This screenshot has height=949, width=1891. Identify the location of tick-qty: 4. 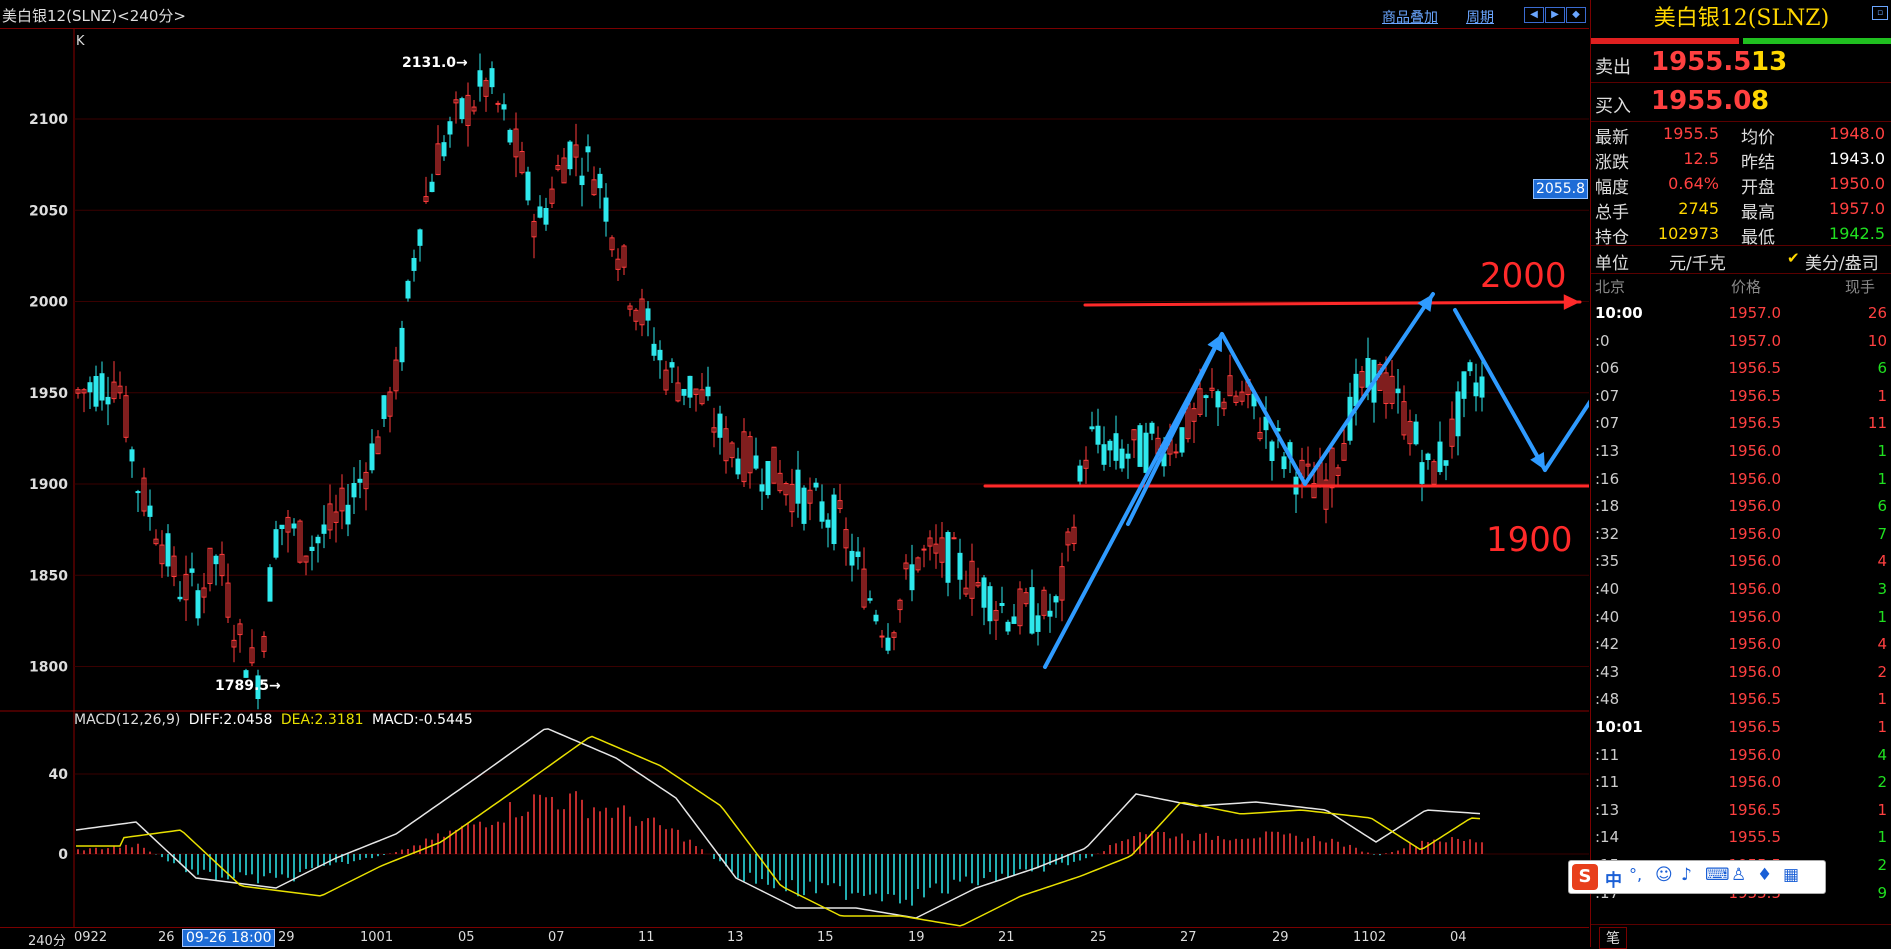
(1882, 644).